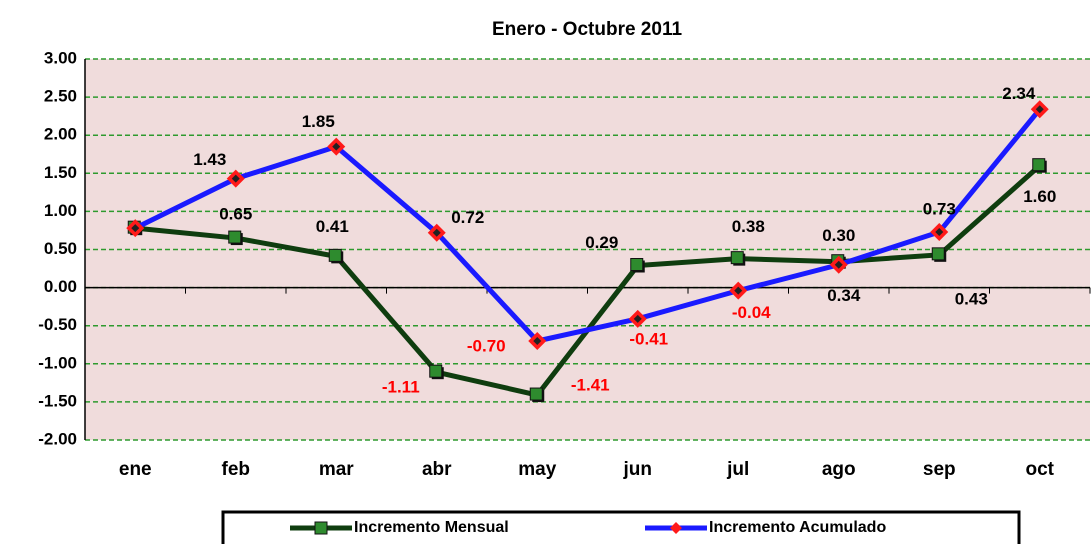 The image size is (1092, 544). What do you see at coordinates (318, 121) in the screenshot?
I see `data-label: 1.85` at bounding box center [318, 121].